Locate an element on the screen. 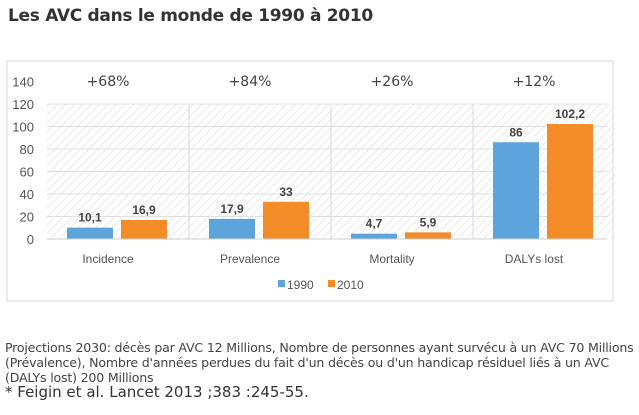 Image resolution: width=639 pixels, height=415 pixels. change-annotation: +68% is located at coordinates (108, 82).